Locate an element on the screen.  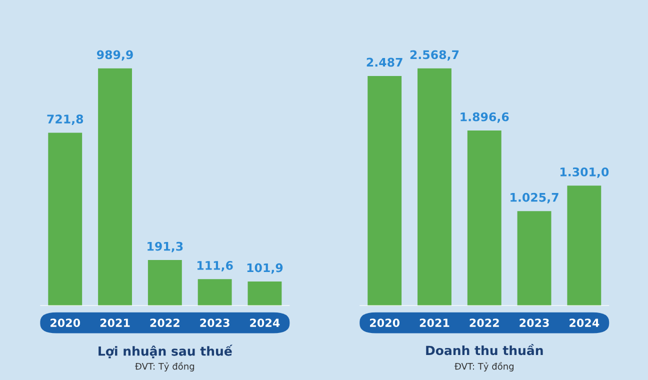
text: Doanh thu thuần is located at coordinates (484, 350).